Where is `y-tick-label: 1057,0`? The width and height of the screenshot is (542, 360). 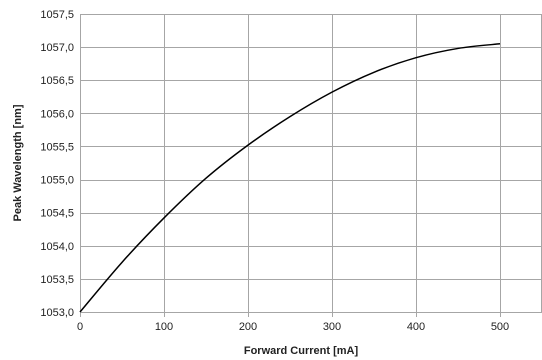
y-tick-label: 1057,0 is located at coordinates (57, 48).